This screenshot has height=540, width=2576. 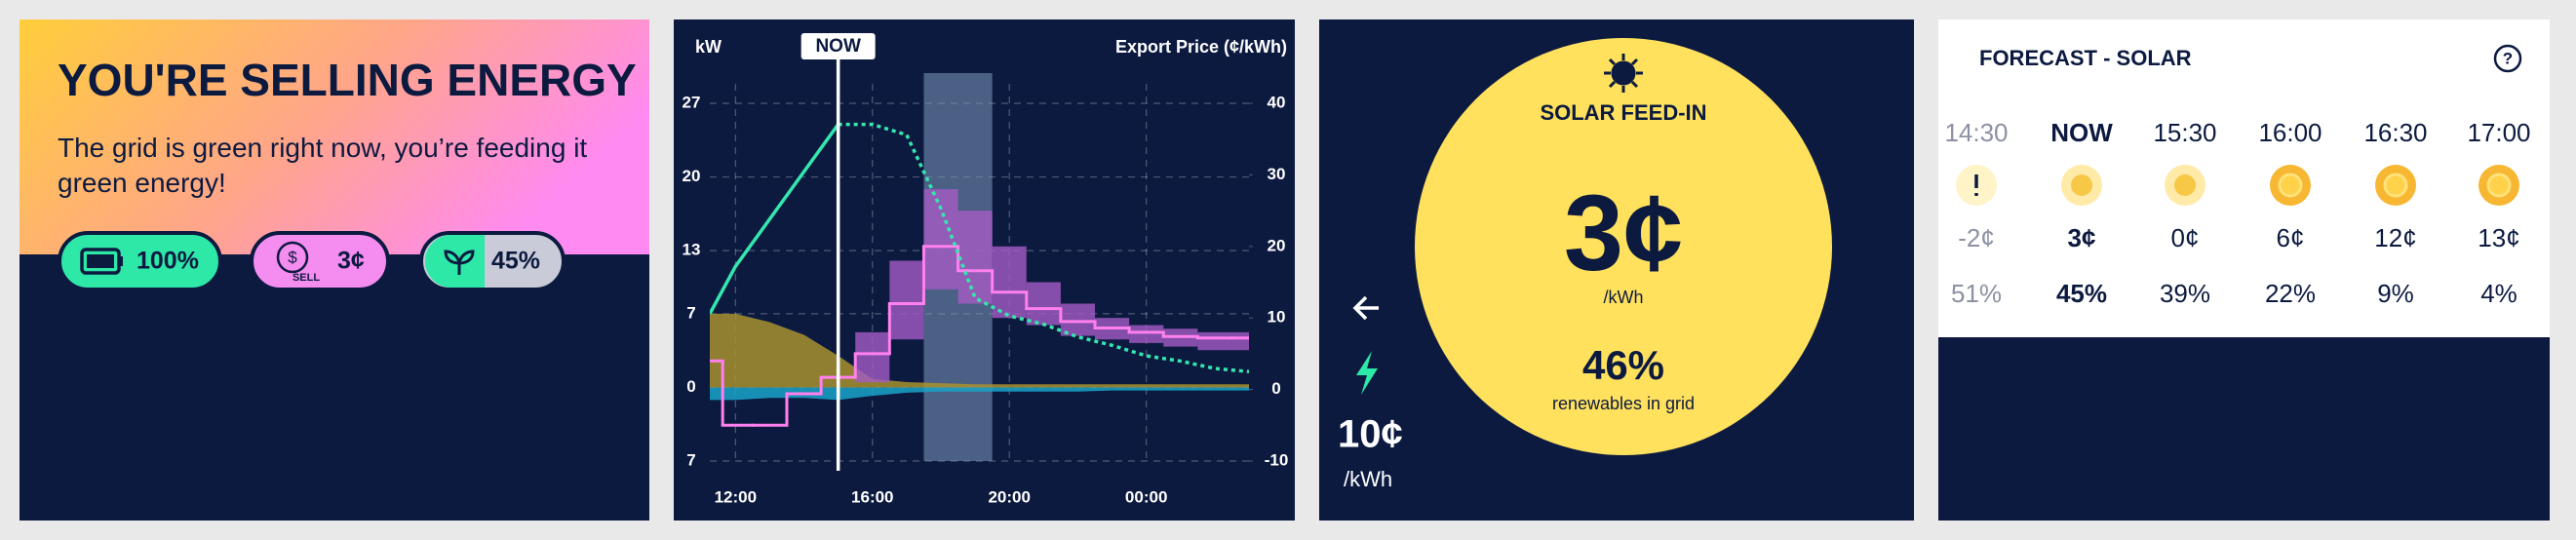 What do you see at coordinates (1368, 479) in the screenshot?
I see `buy-unit: /kWh` at bounding box center [1368, 479].